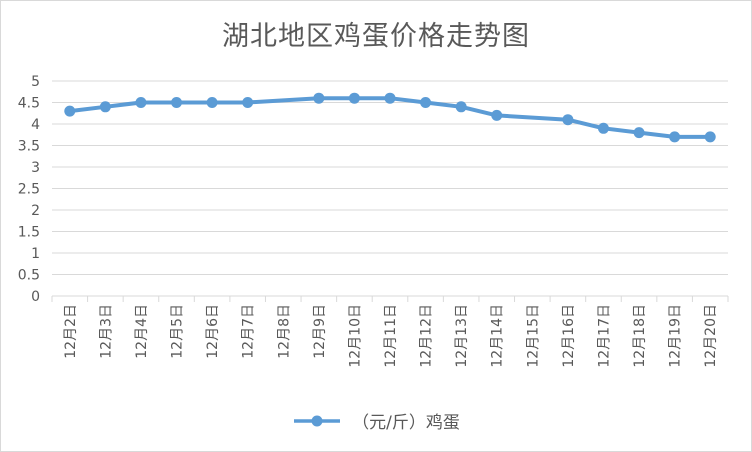  What do you see at coordinates (35, 297) in the screenshot?
I see `y-tick-label: 0` at bounding box center [35, 297].